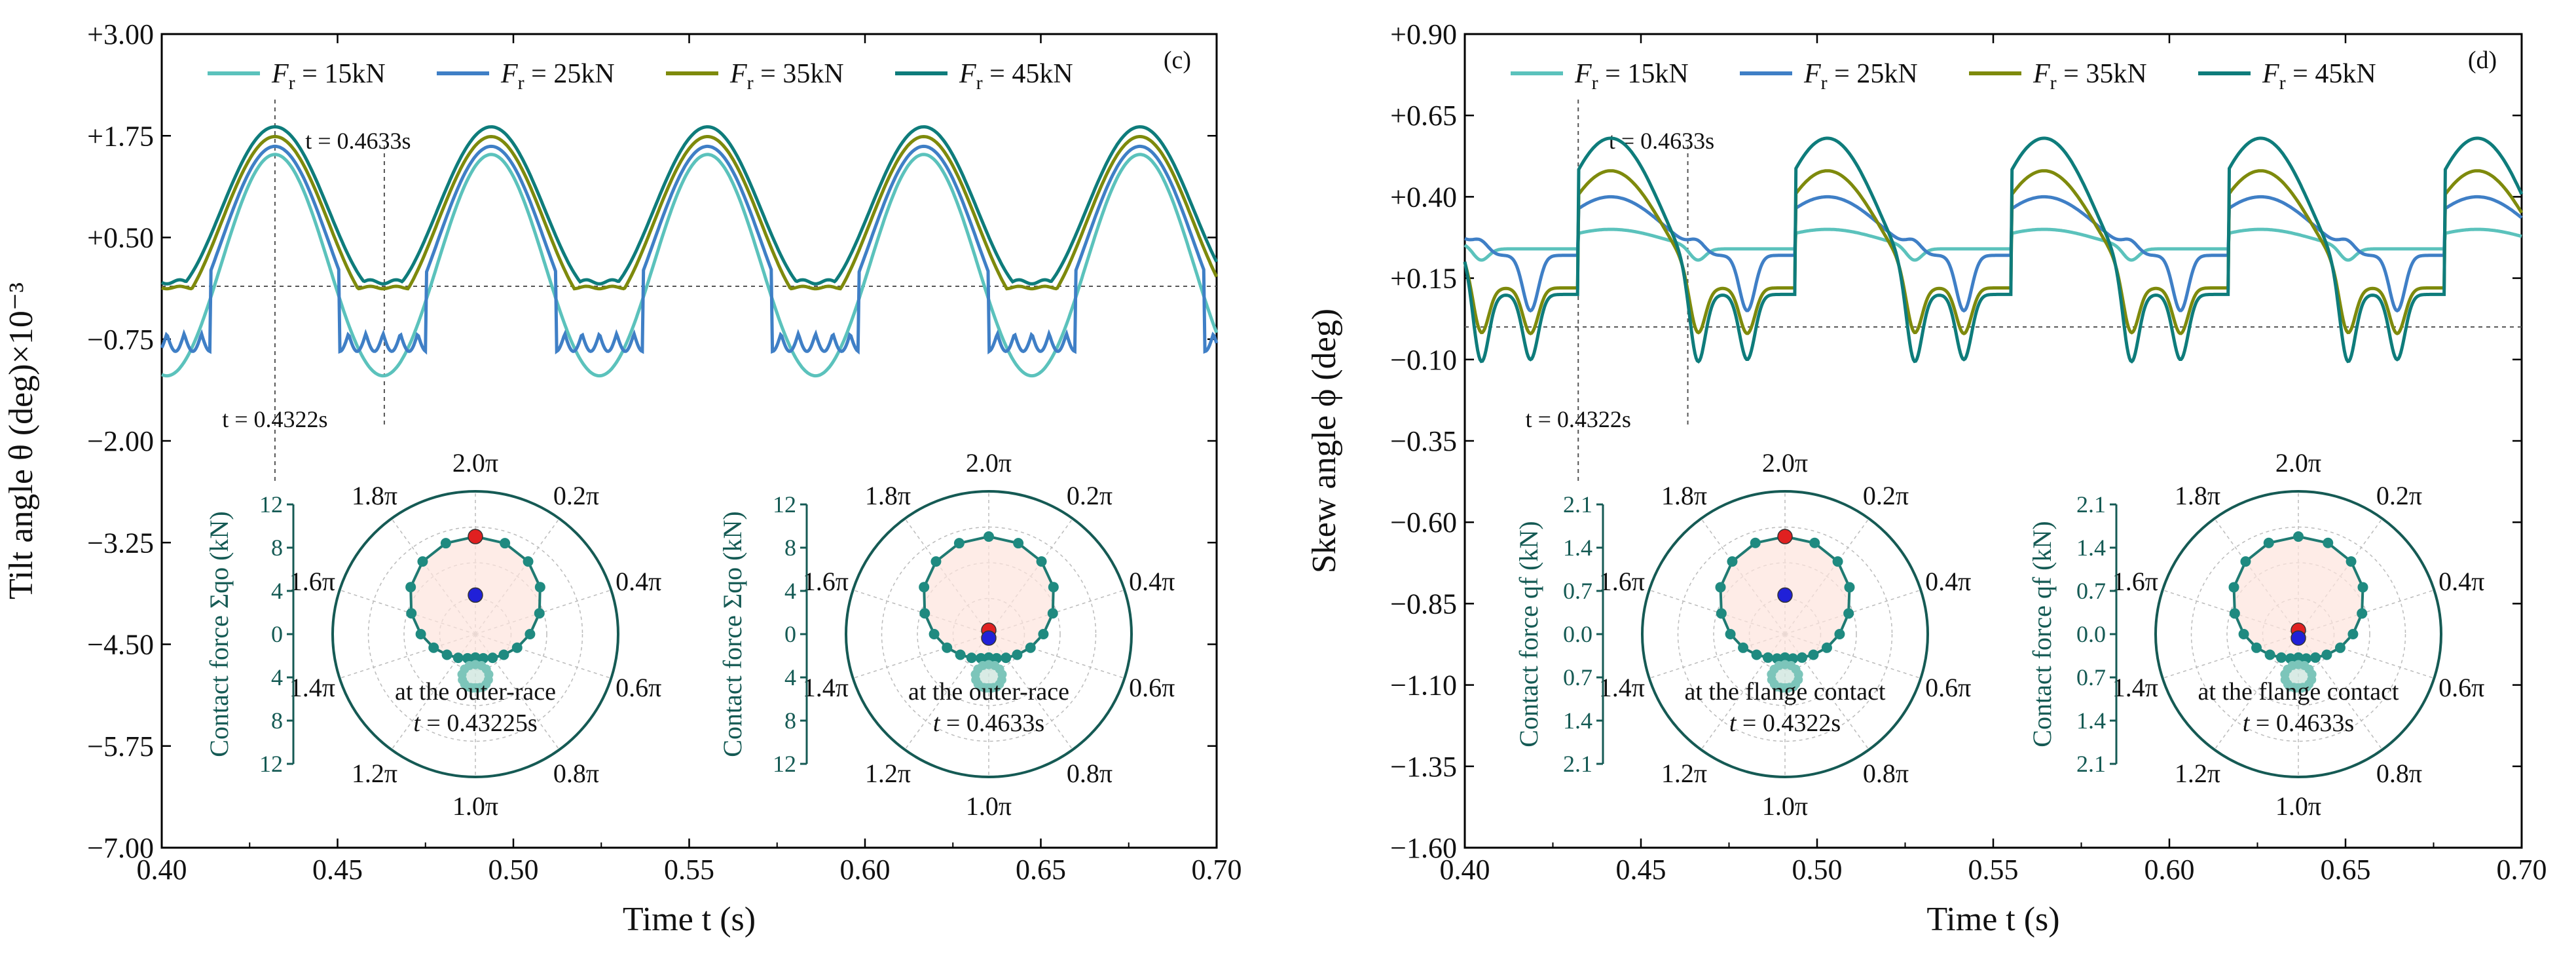  Describe the element at coordinates (1424, 441) in the screenshot. I see `y-tick-label: −0.35` at that location.